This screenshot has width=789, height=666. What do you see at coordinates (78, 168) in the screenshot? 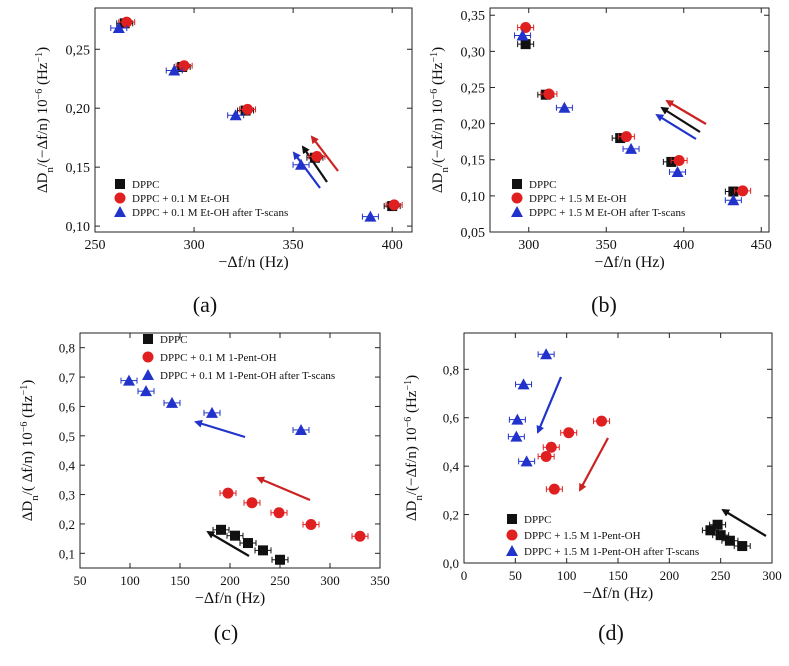
I see `y-tick-label: 0,15` at bounding box center [78, 168].